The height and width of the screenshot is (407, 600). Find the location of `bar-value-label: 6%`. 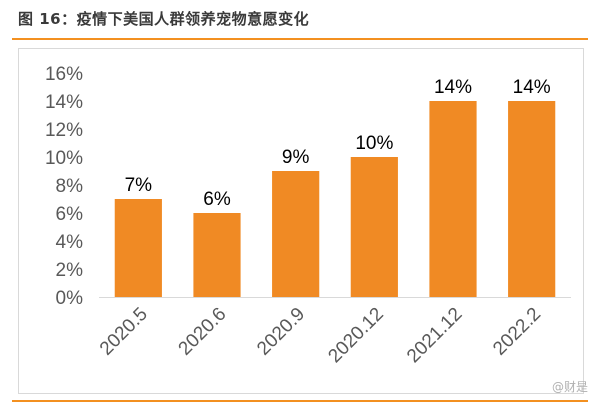

bar-value-label: 6% is located at coordinates (217, 199).